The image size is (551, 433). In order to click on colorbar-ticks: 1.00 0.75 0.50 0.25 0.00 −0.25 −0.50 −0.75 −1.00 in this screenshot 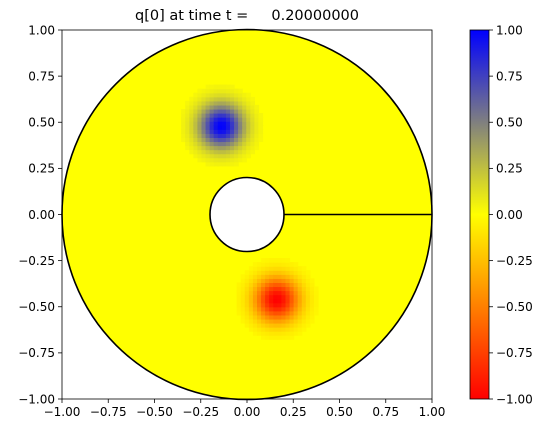, I will do `click(511, 214)`.